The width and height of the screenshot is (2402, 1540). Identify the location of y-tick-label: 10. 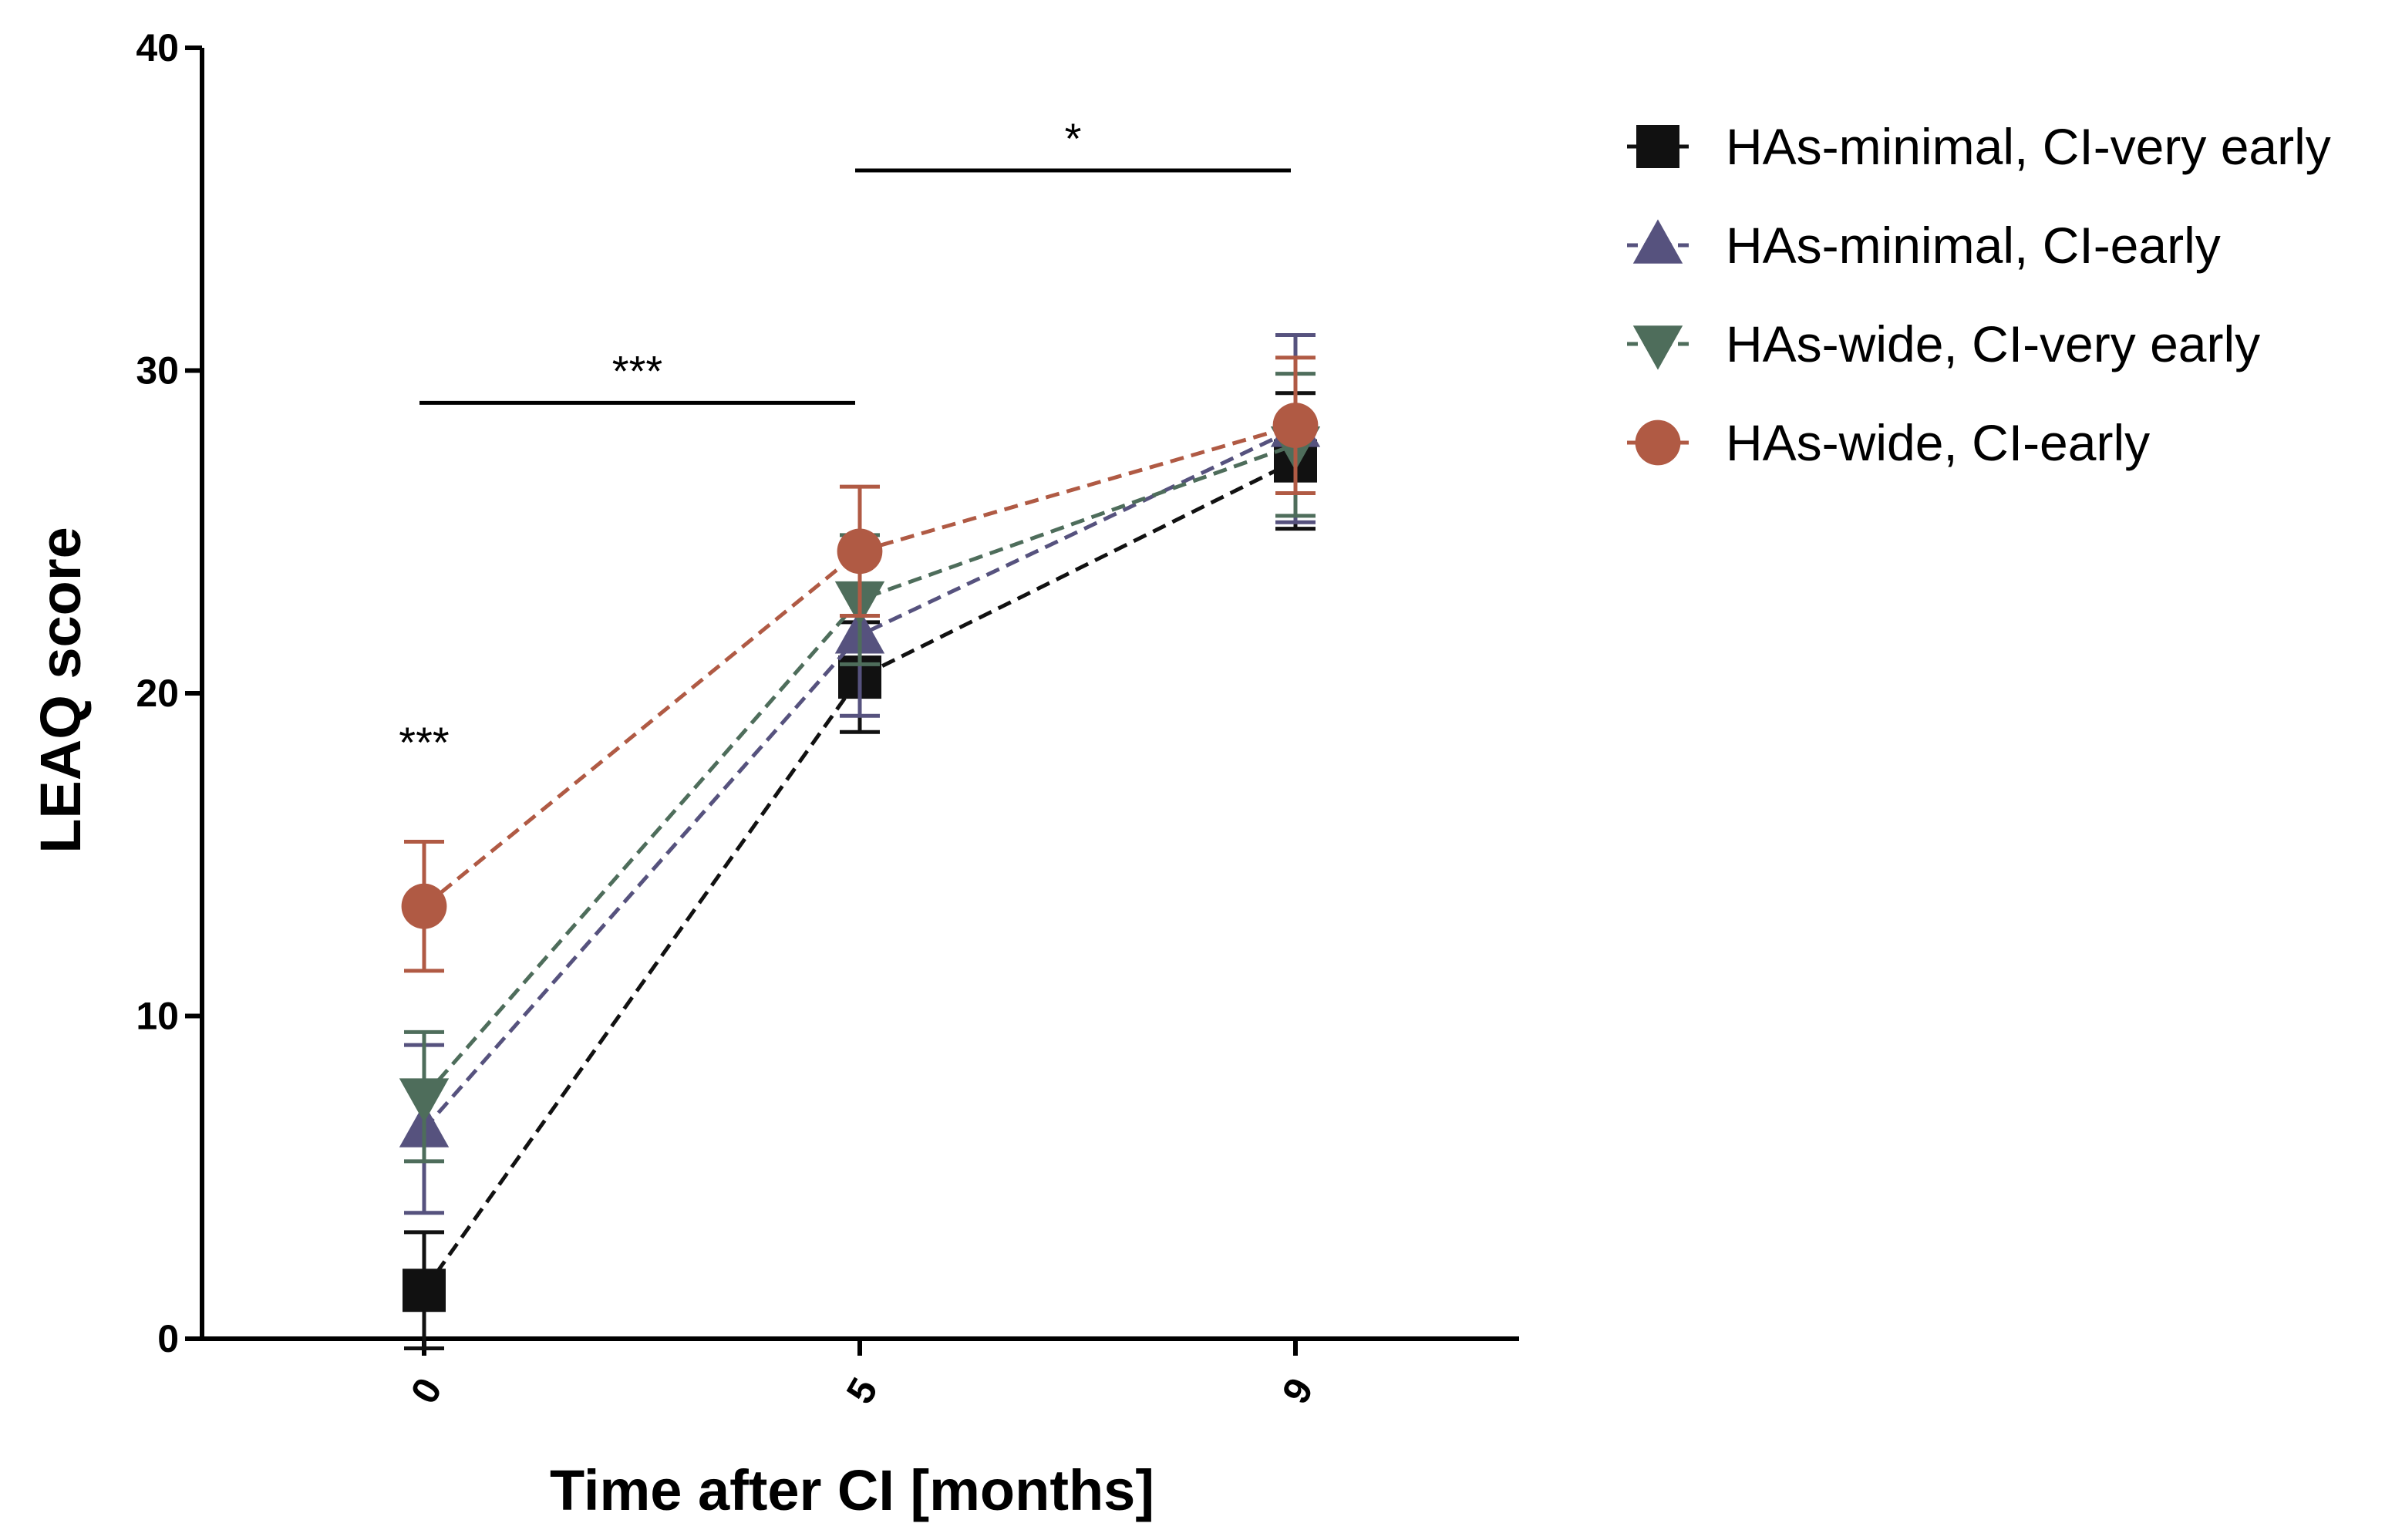
(157, 1017).